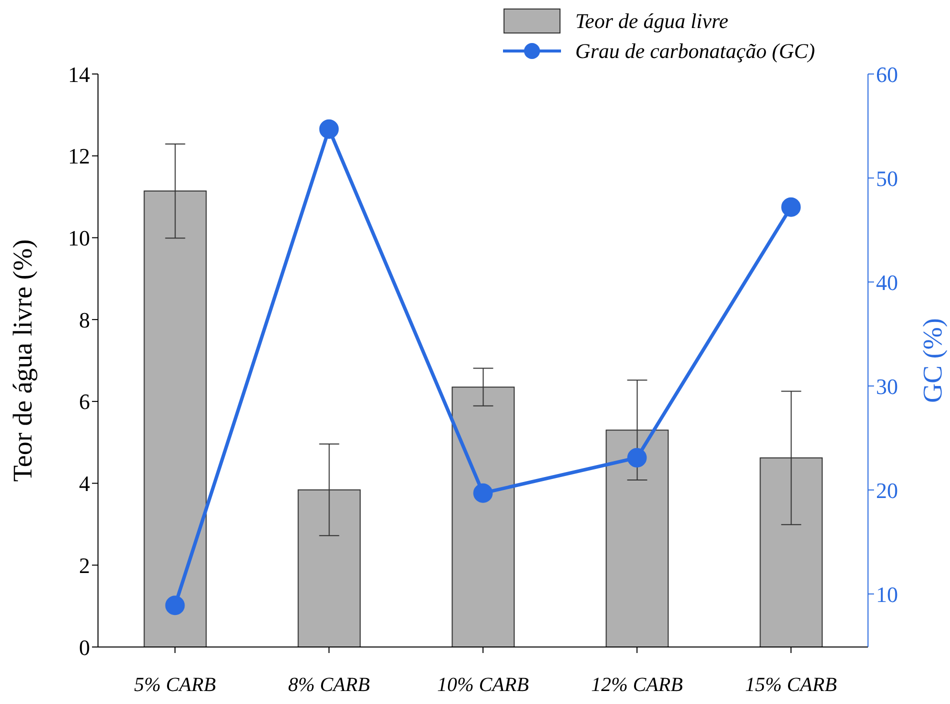  Describe the element at coordinates (79, 156) in the screenshot. I see `y-tick-label: 12` at that location.